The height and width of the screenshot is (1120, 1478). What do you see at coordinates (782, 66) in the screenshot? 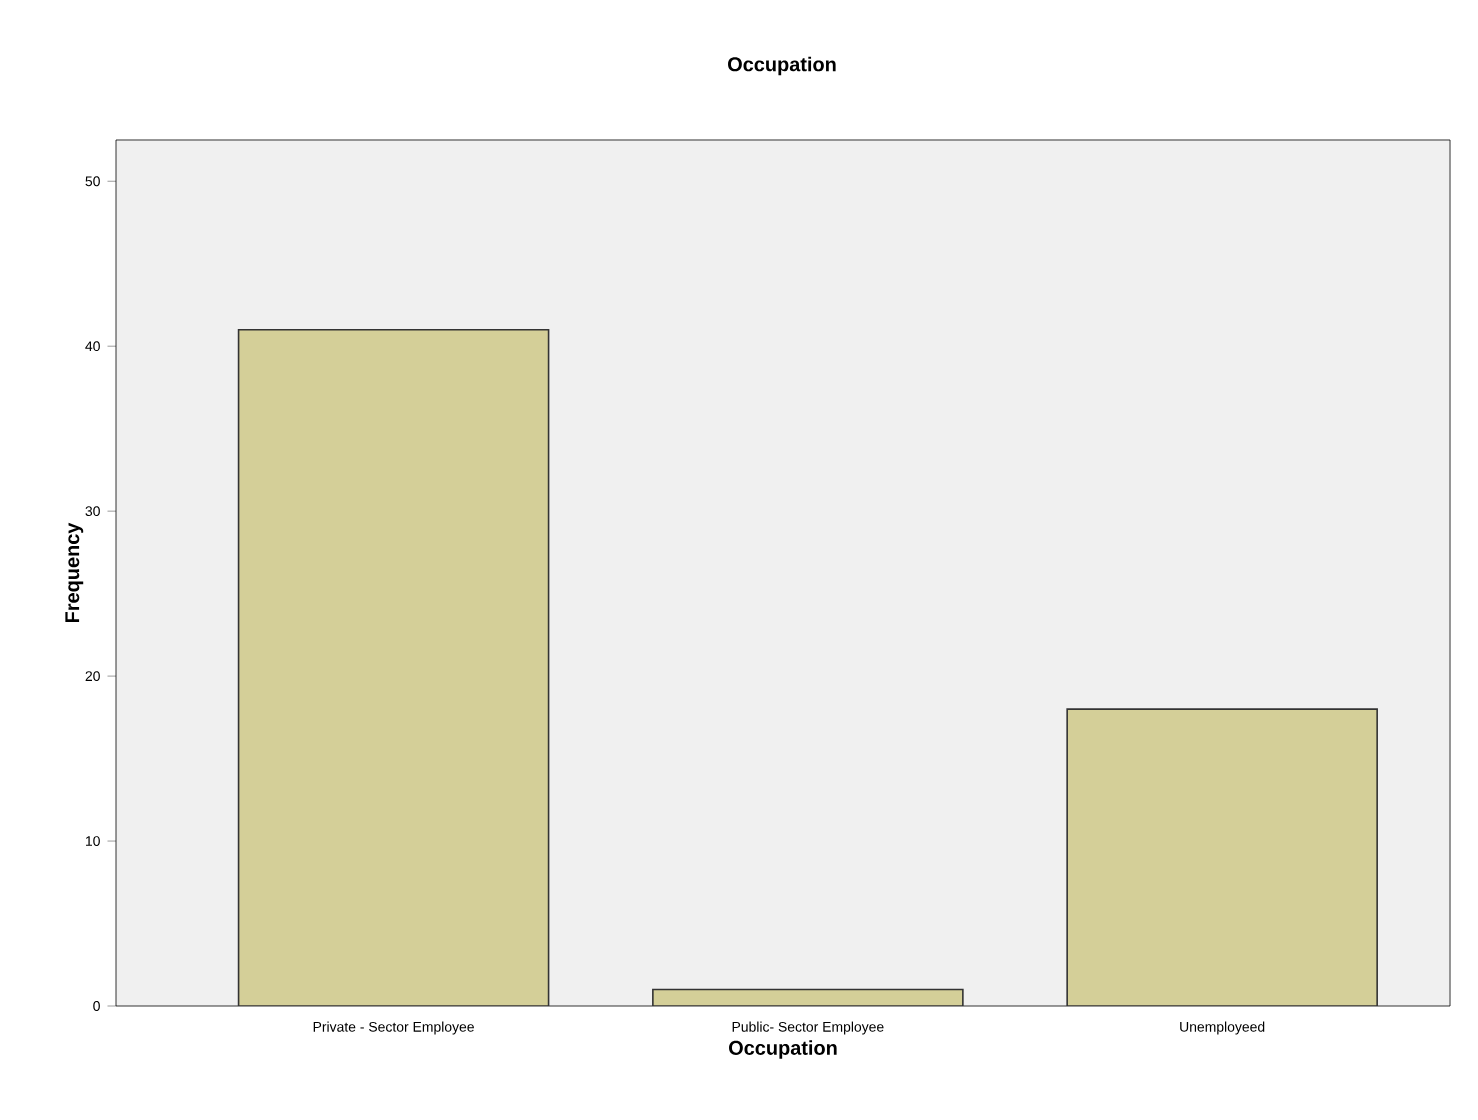
I see `chart-title: Occupation` at bounding box center [782, 66].